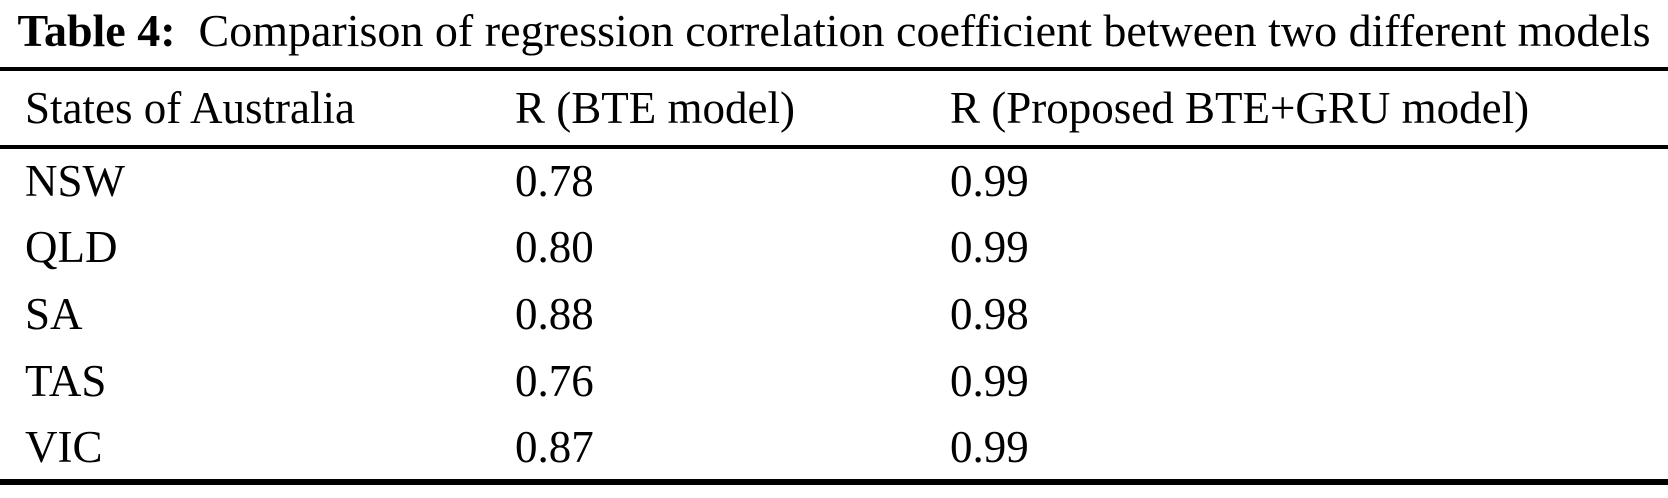  Describe the element at coordinates (834, 381) in the screenshot. I see `table-row: TAS 0.76 0.99` at that location.